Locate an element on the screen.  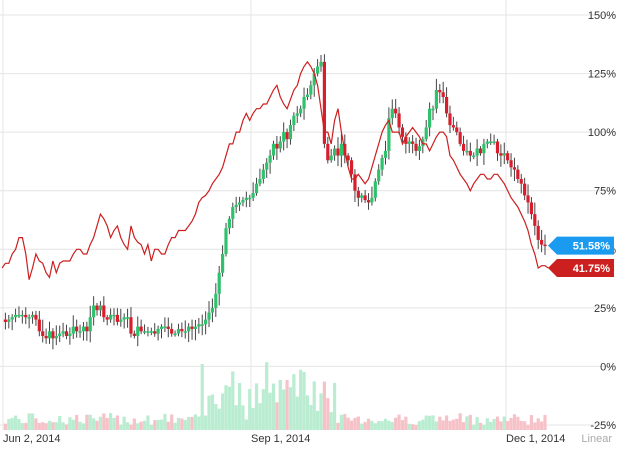
scale-mode-label: Linear is located at coordinates (596, 439).